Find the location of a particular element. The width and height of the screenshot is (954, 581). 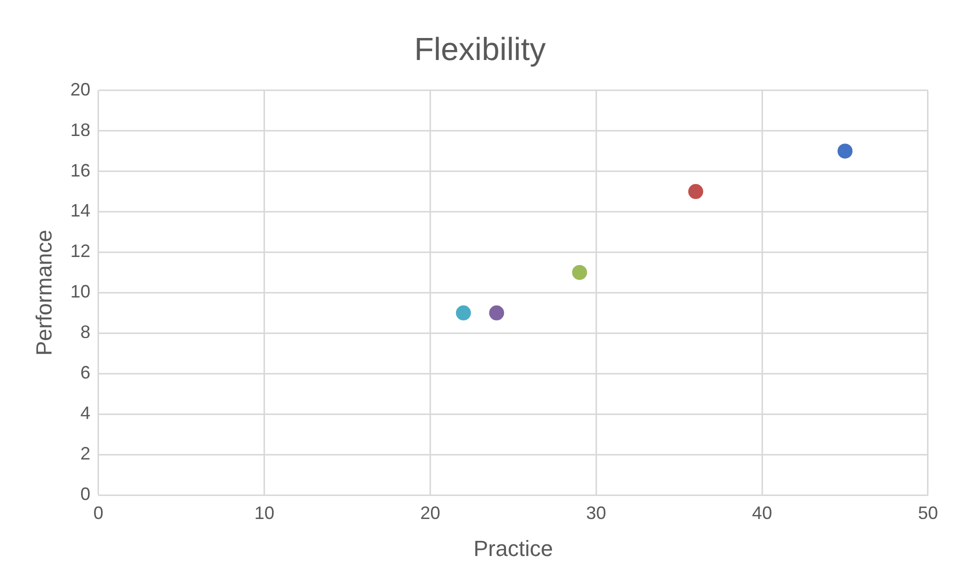

y-tick-label: 2 is located at coordinates (85, 454).